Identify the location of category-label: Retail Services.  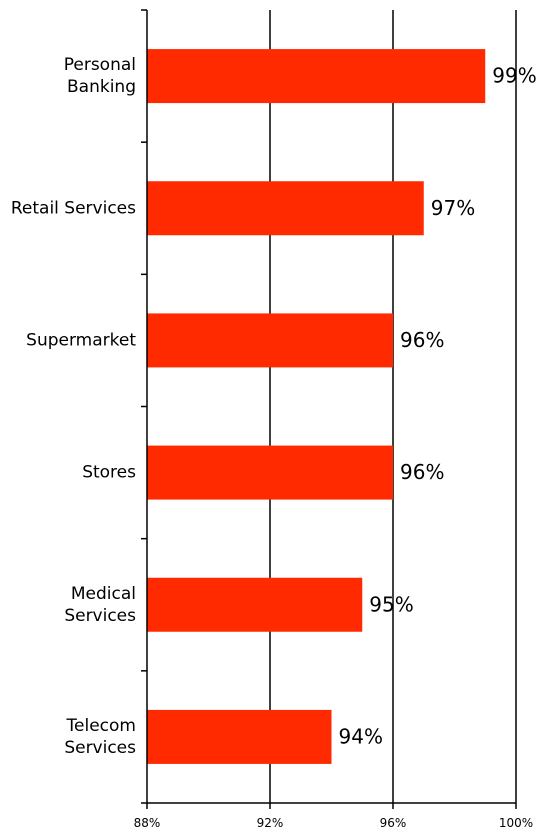
(73, 208).